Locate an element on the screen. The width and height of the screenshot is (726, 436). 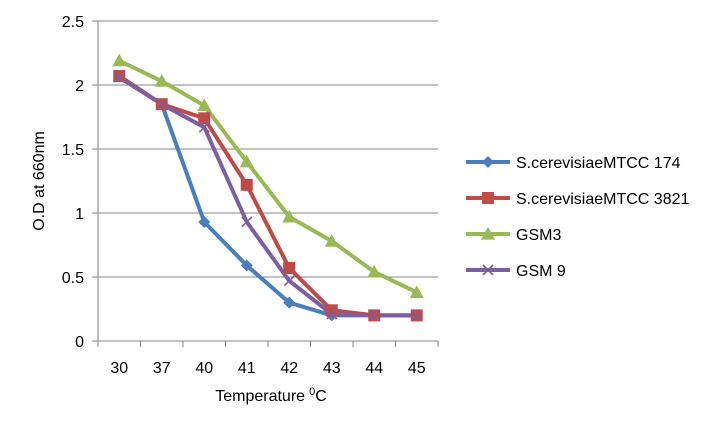
legend-item: GSM 9 is located at coordinates (516, 271).